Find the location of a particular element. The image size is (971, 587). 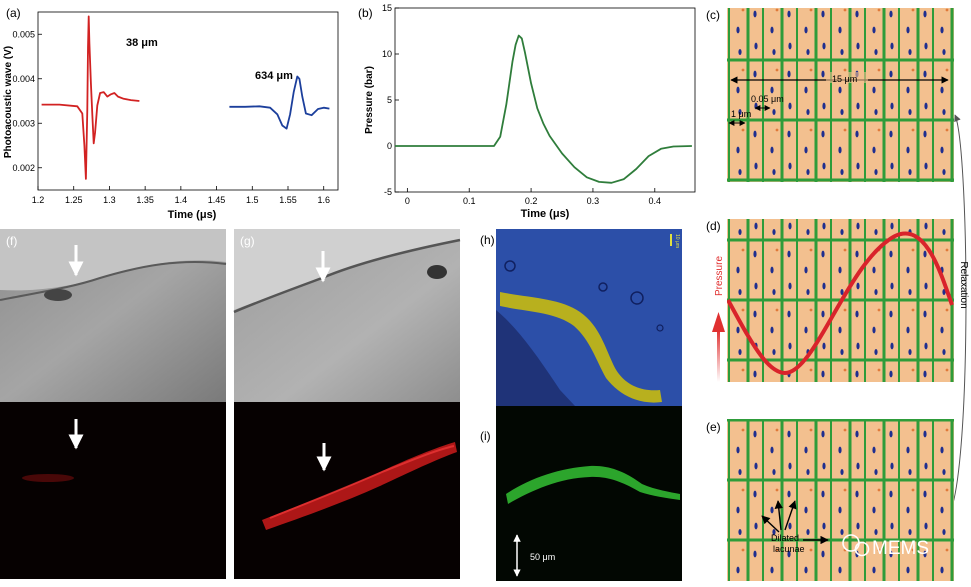

panel-a-label: (a) is located at coordinates (13, 13).